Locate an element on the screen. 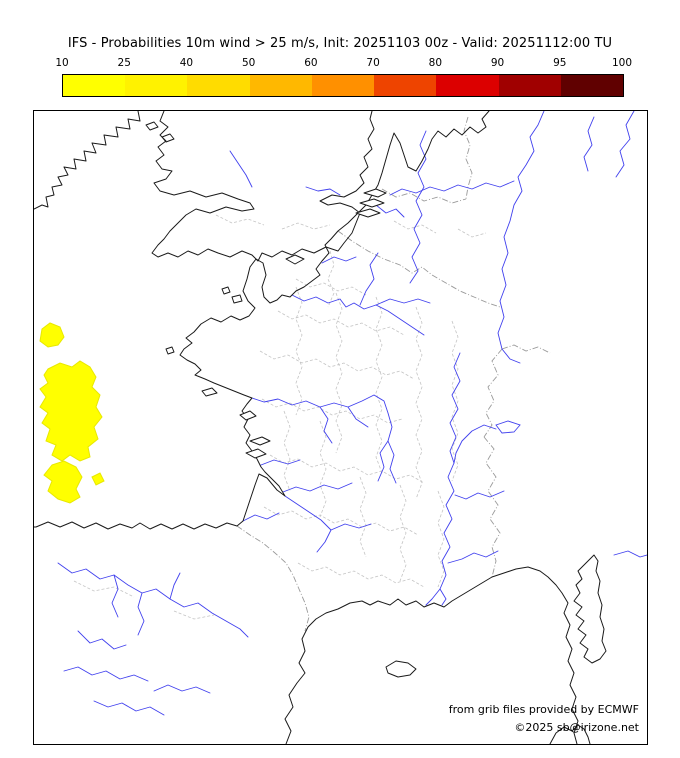  credits-copyright: ©2025 sb@irizone.net is located at coordinates (576, 728).